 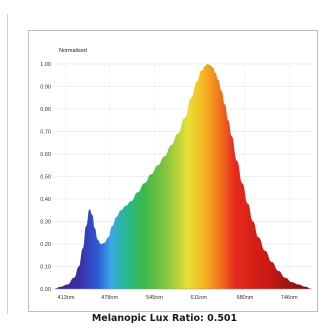 I want to click on y-tick-label: 0.70, so click(x=45, y=133).